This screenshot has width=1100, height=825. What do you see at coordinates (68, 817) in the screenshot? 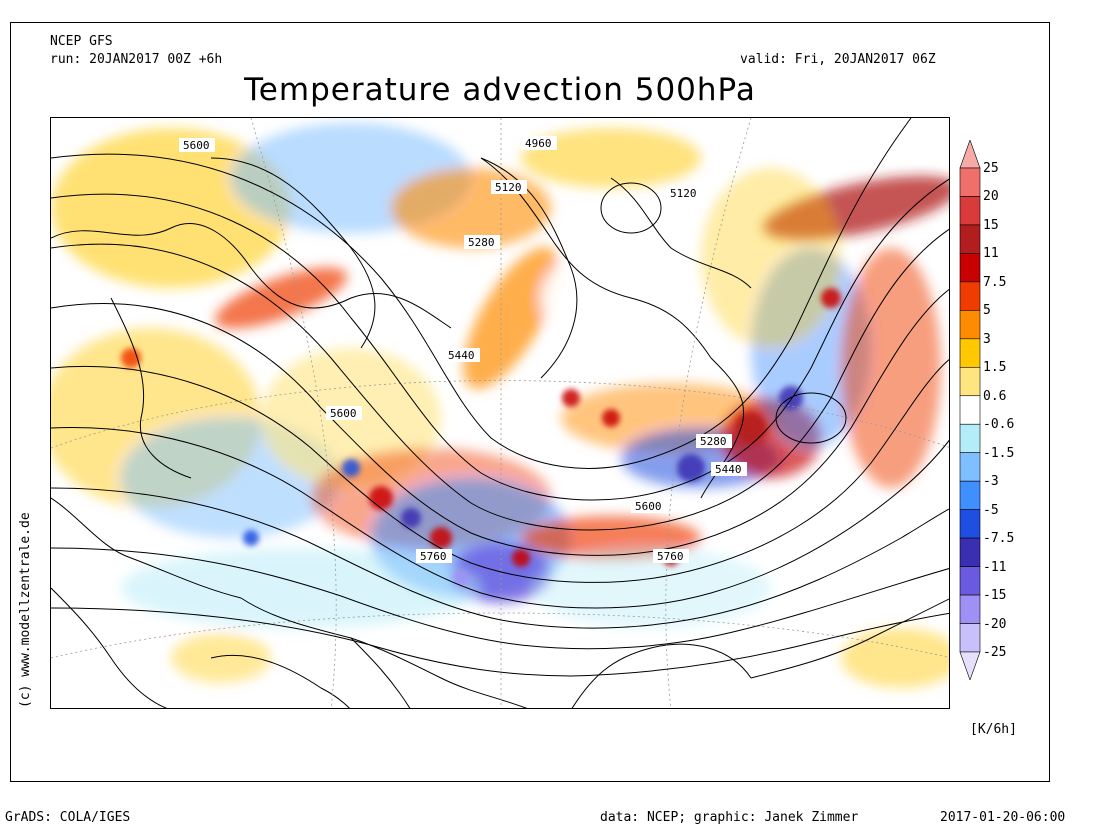
I see `grads-credit: GrADS: COLA/IGES` at bounding box center [68, 817].